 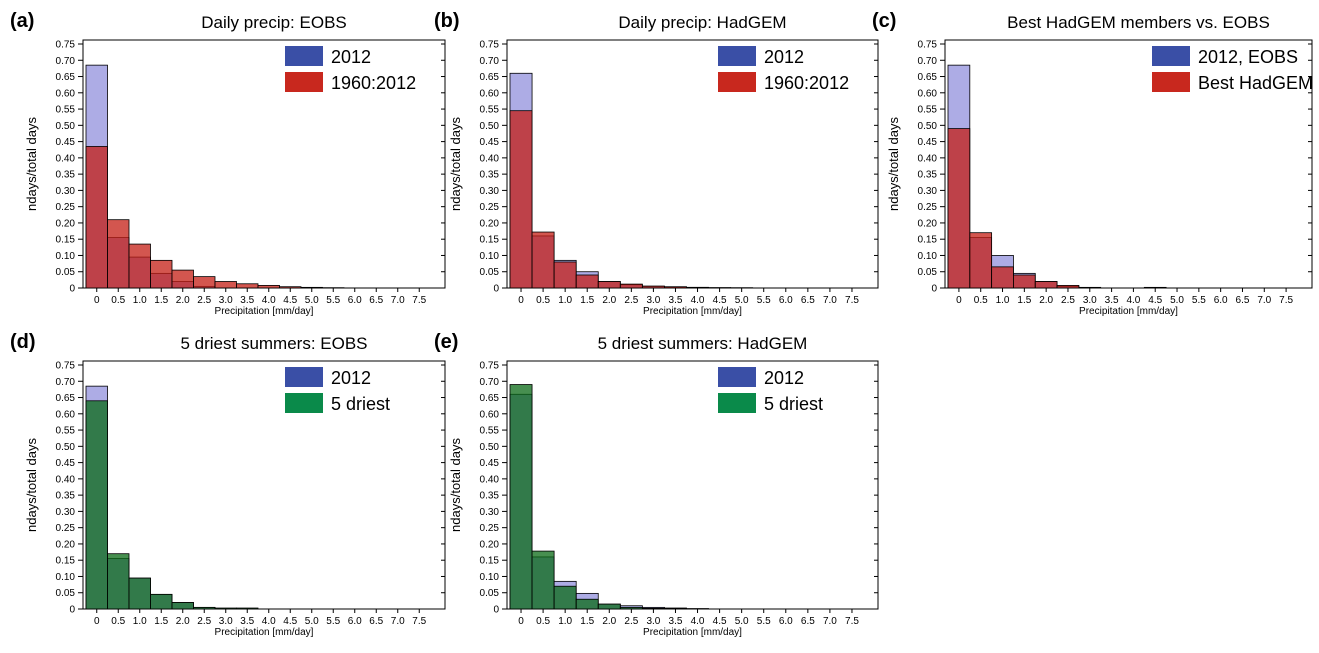 I want to click on y-tick-label: 0.40, so click(x=928, y=158).